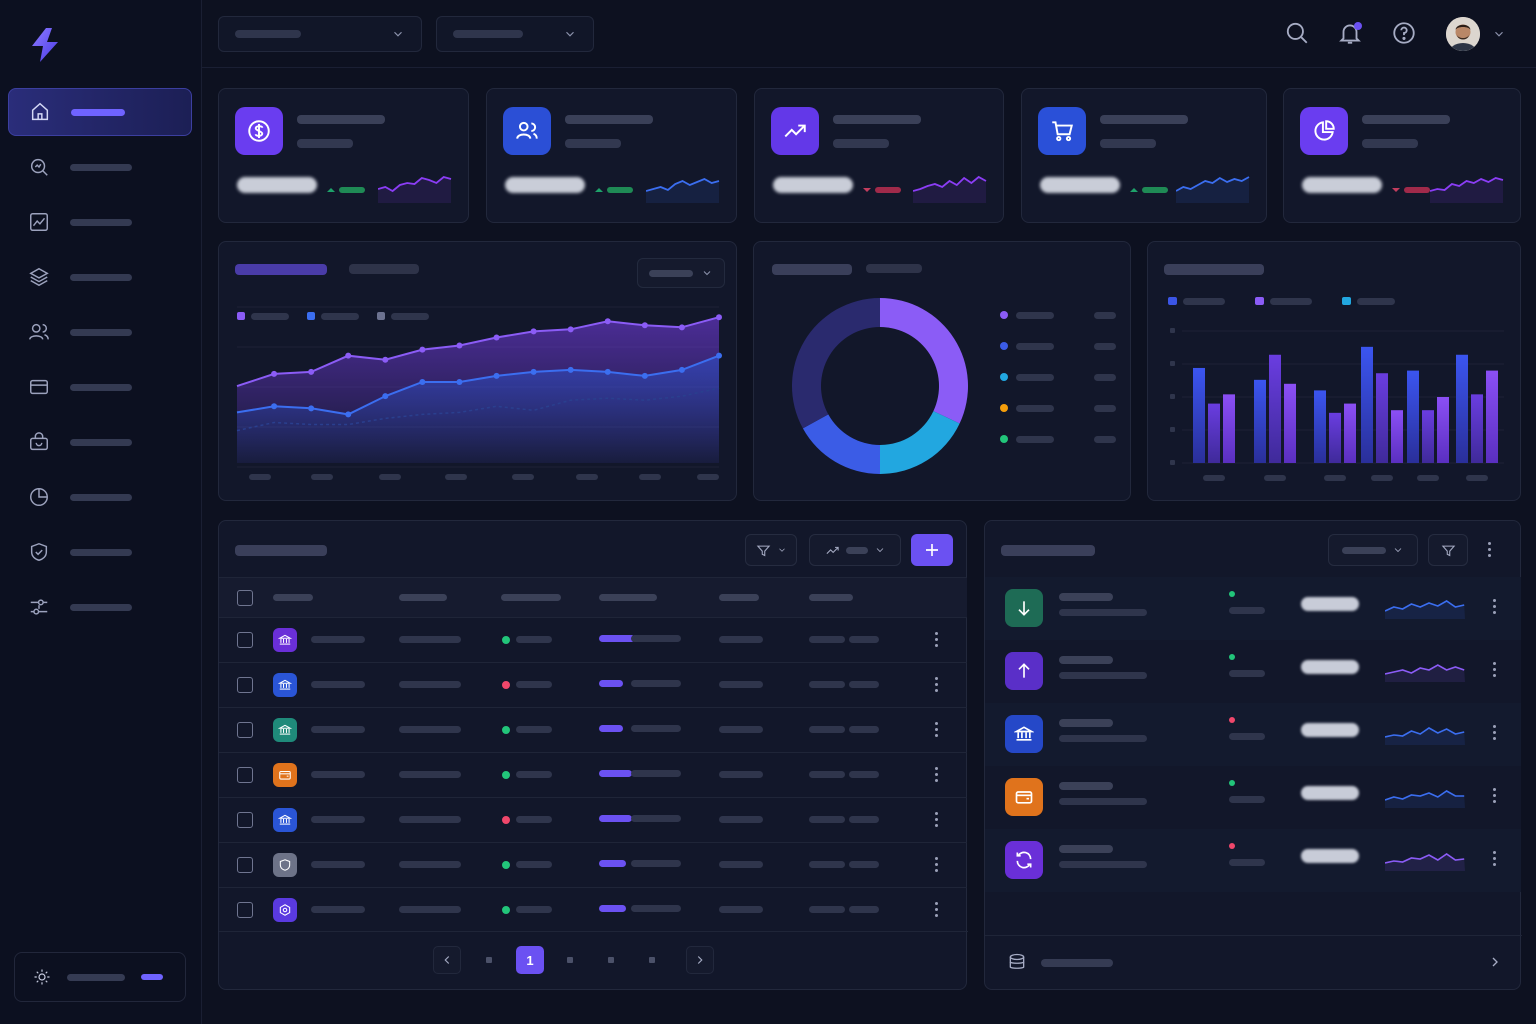 The image size is (1536, 1024). Describe the element at coordinates (700, 960) in the screenshot. I see `next-page-button` at that location.